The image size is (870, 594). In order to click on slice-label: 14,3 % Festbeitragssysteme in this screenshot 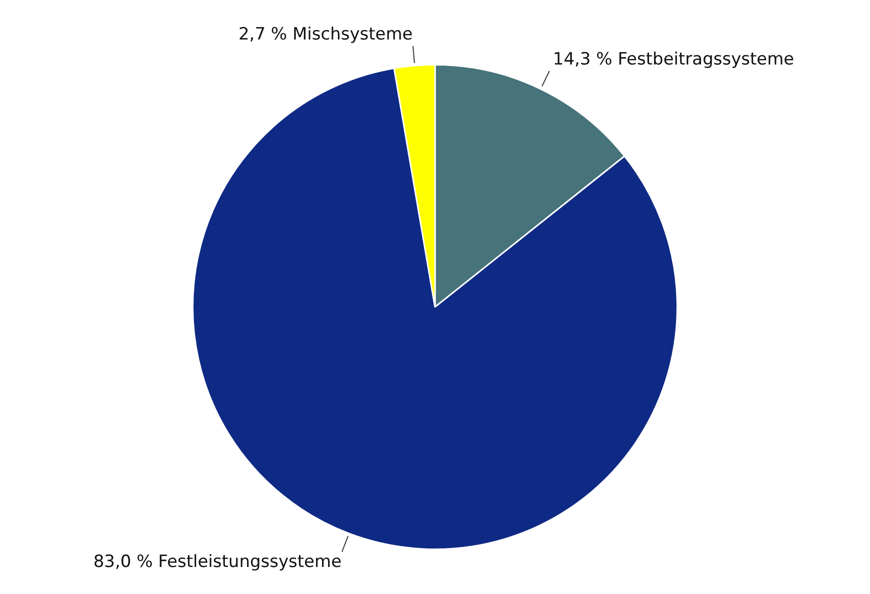, I will do `click(673, 60)`.